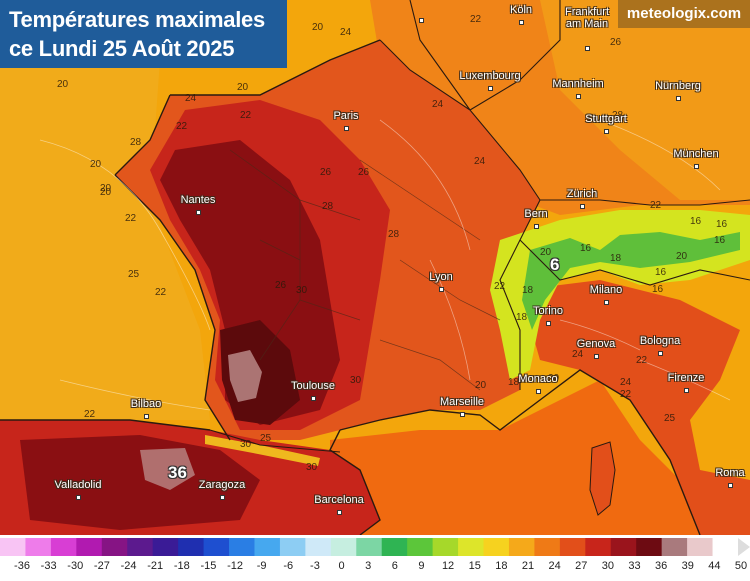  Describe the element at coordinates (606, 290) in the screenshot. I see `city-label: Milano` at that location.